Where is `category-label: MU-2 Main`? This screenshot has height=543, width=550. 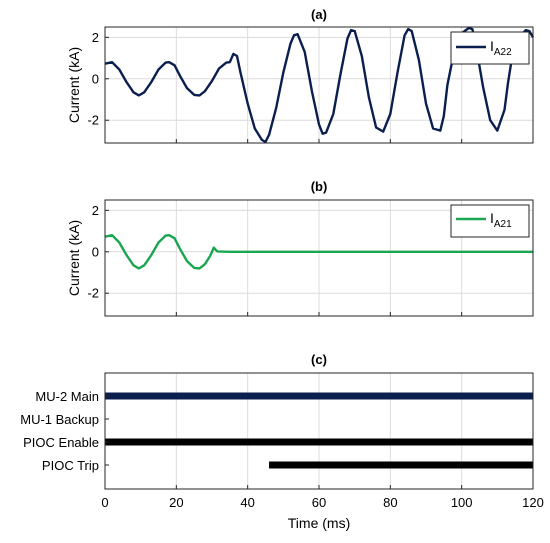 category-label: MU-2 Main is located at coordinates (67, 396).